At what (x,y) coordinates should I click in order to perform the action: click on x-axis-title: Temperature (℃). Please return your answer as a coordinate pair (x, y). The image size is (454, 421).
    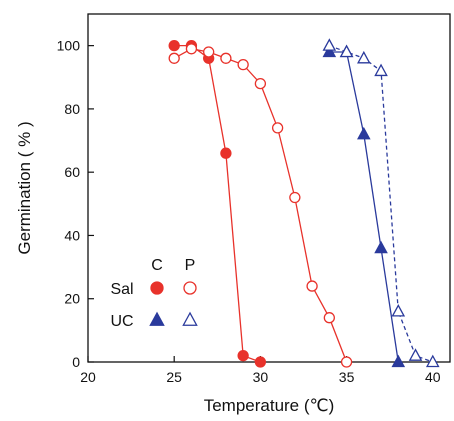
    Looking at the image, I should click on (269, 405).